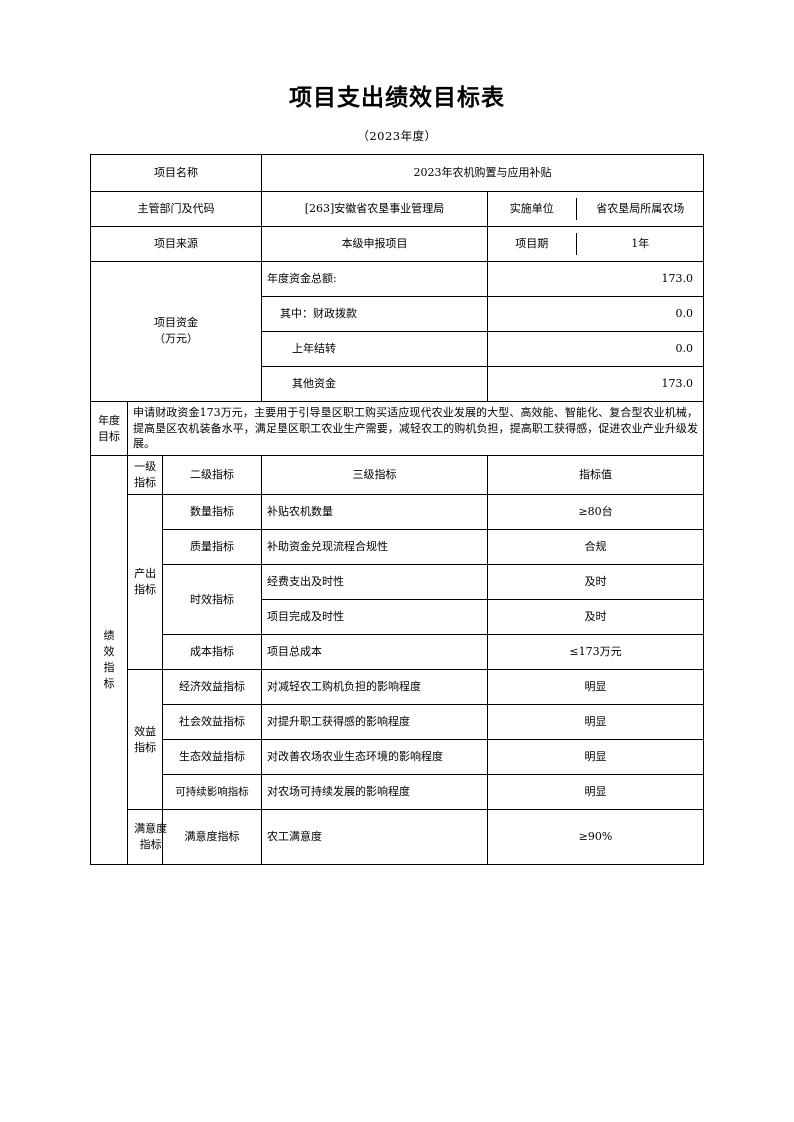 The width and height of the screenshot is (794, 1122). I want to click on level2-quality: 质量指标, so click(212, 547).